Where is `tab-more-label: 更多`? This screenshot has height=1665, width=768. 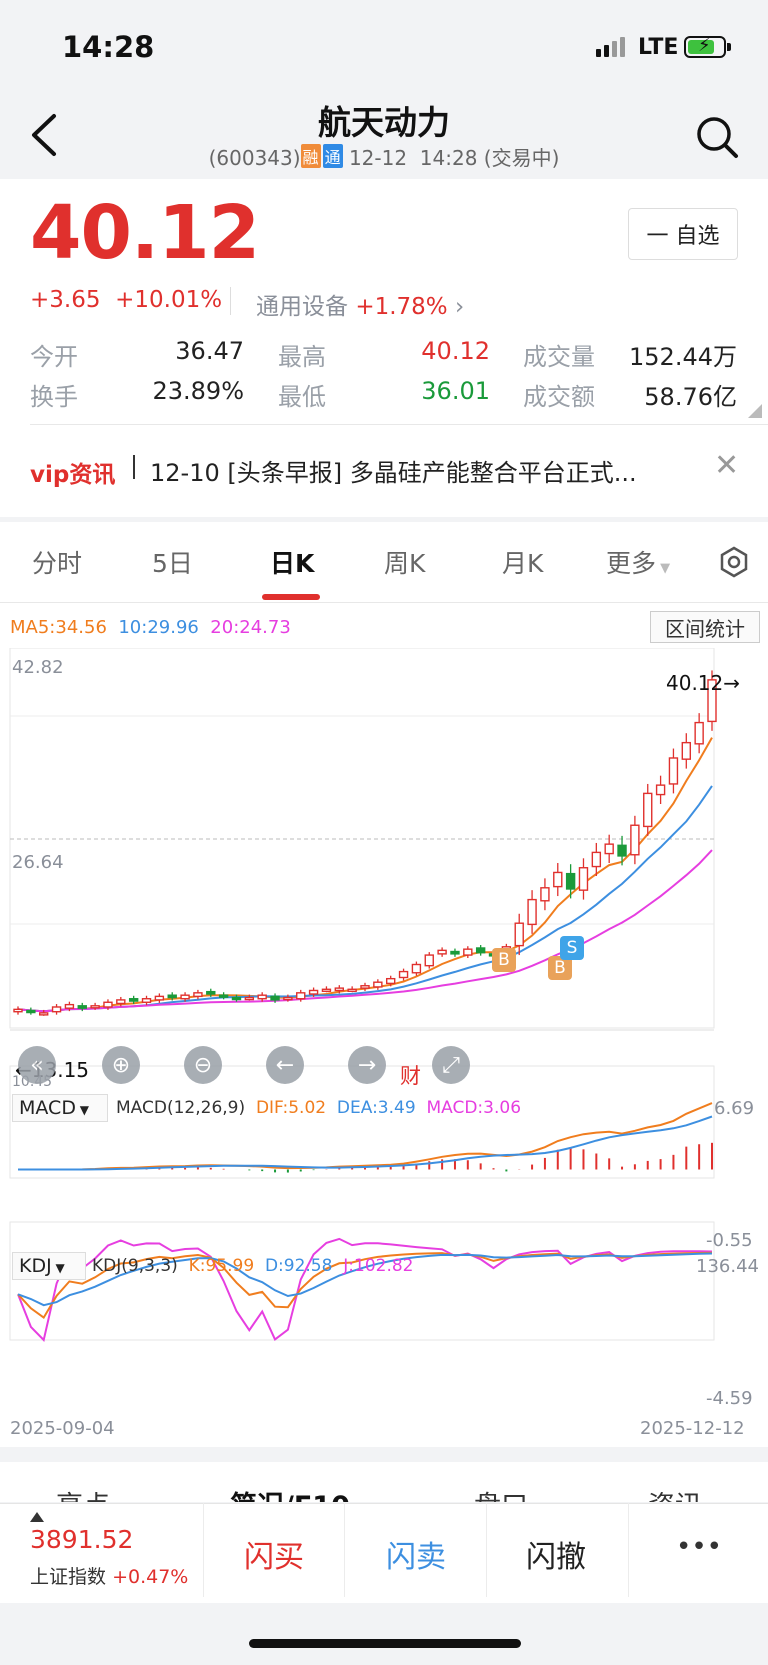
tab-more-label: 更多 is located at coordinates (631, 563).